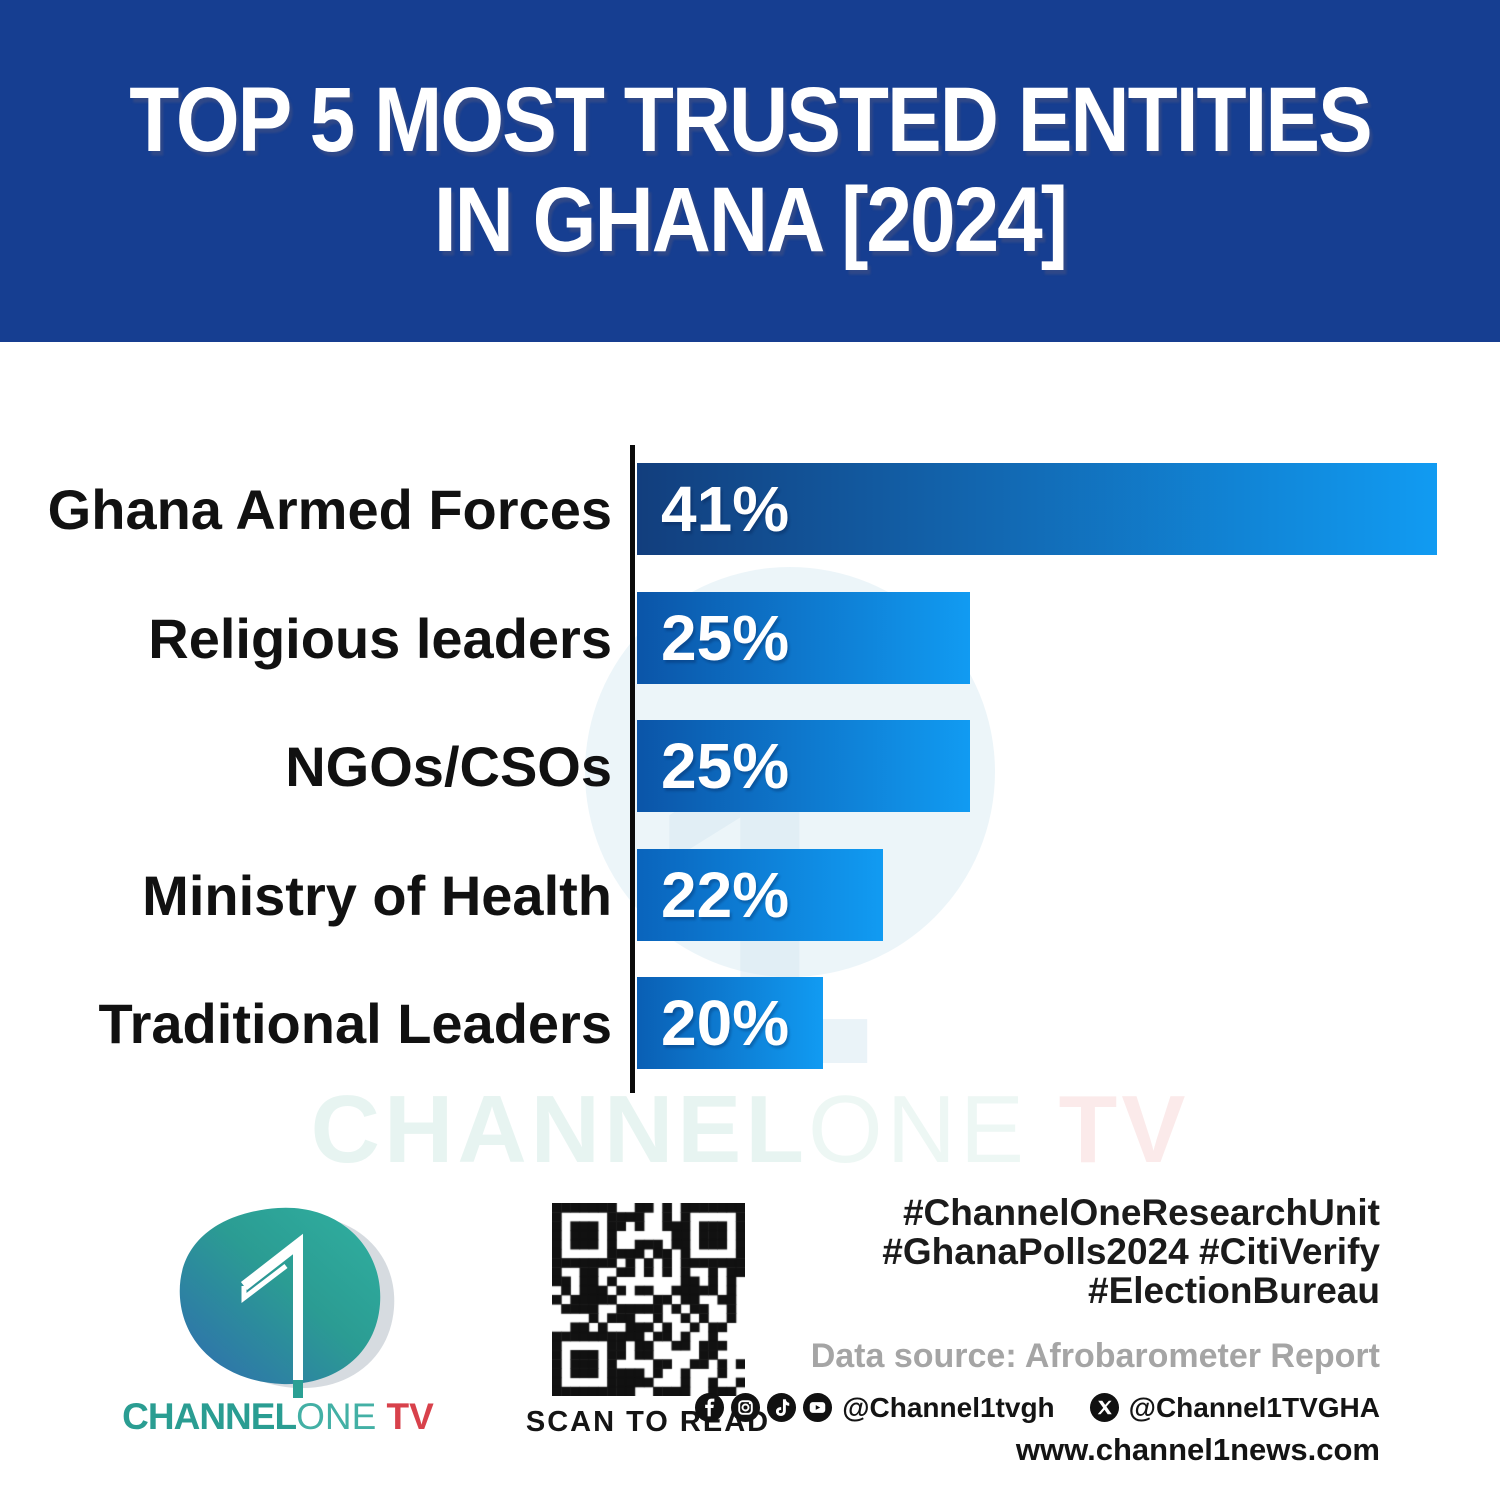  Describe the element at coordinates (405, 1416) in the screenshot. I see `logo-wordmark-tv: TV` at that location.